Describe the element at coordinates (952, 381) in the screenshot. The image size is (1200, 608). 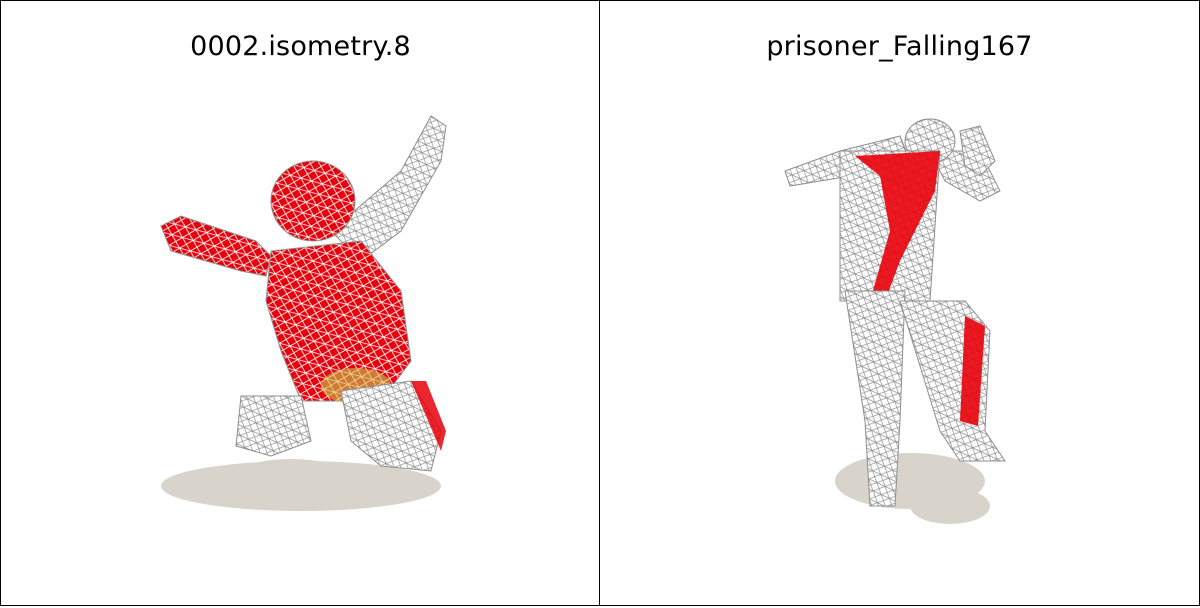
I see `right-leg` at that location.